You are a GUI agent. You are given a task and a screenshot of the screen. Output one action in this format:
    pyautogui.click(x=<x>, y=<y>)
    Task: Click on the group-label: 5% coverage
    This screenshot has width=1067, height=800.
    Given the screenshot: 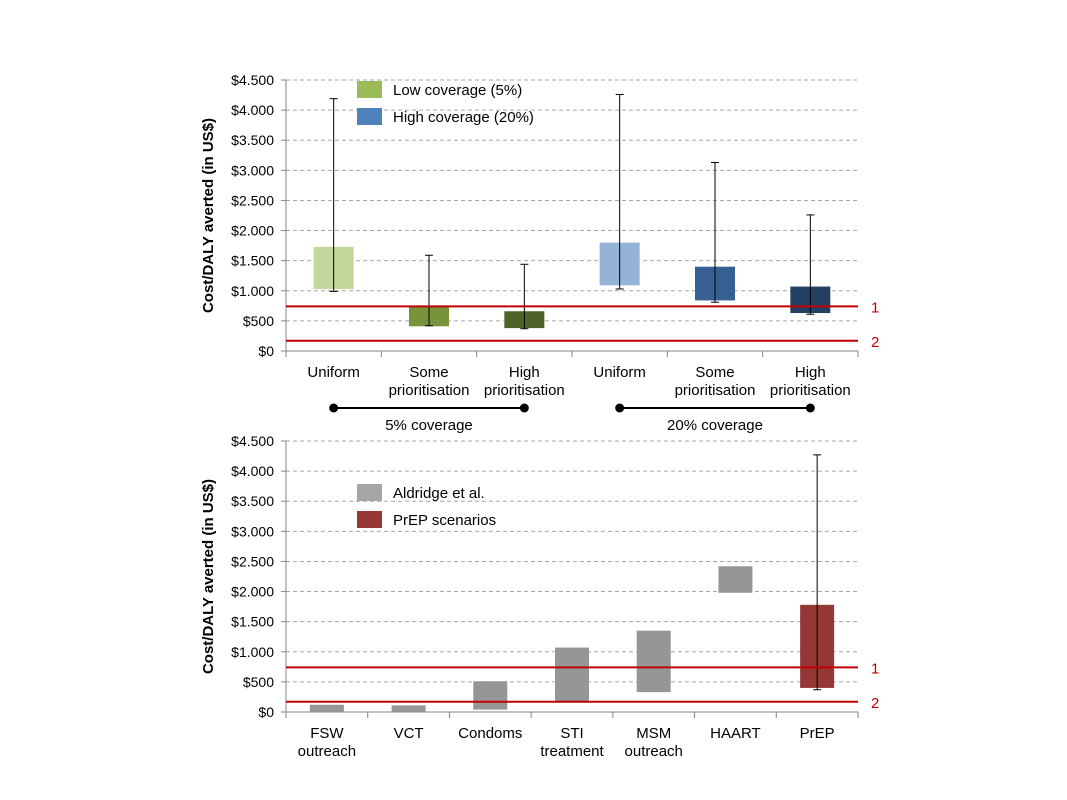 What is the action you would take?
    pyautogui.click(x=429, y=425)
    